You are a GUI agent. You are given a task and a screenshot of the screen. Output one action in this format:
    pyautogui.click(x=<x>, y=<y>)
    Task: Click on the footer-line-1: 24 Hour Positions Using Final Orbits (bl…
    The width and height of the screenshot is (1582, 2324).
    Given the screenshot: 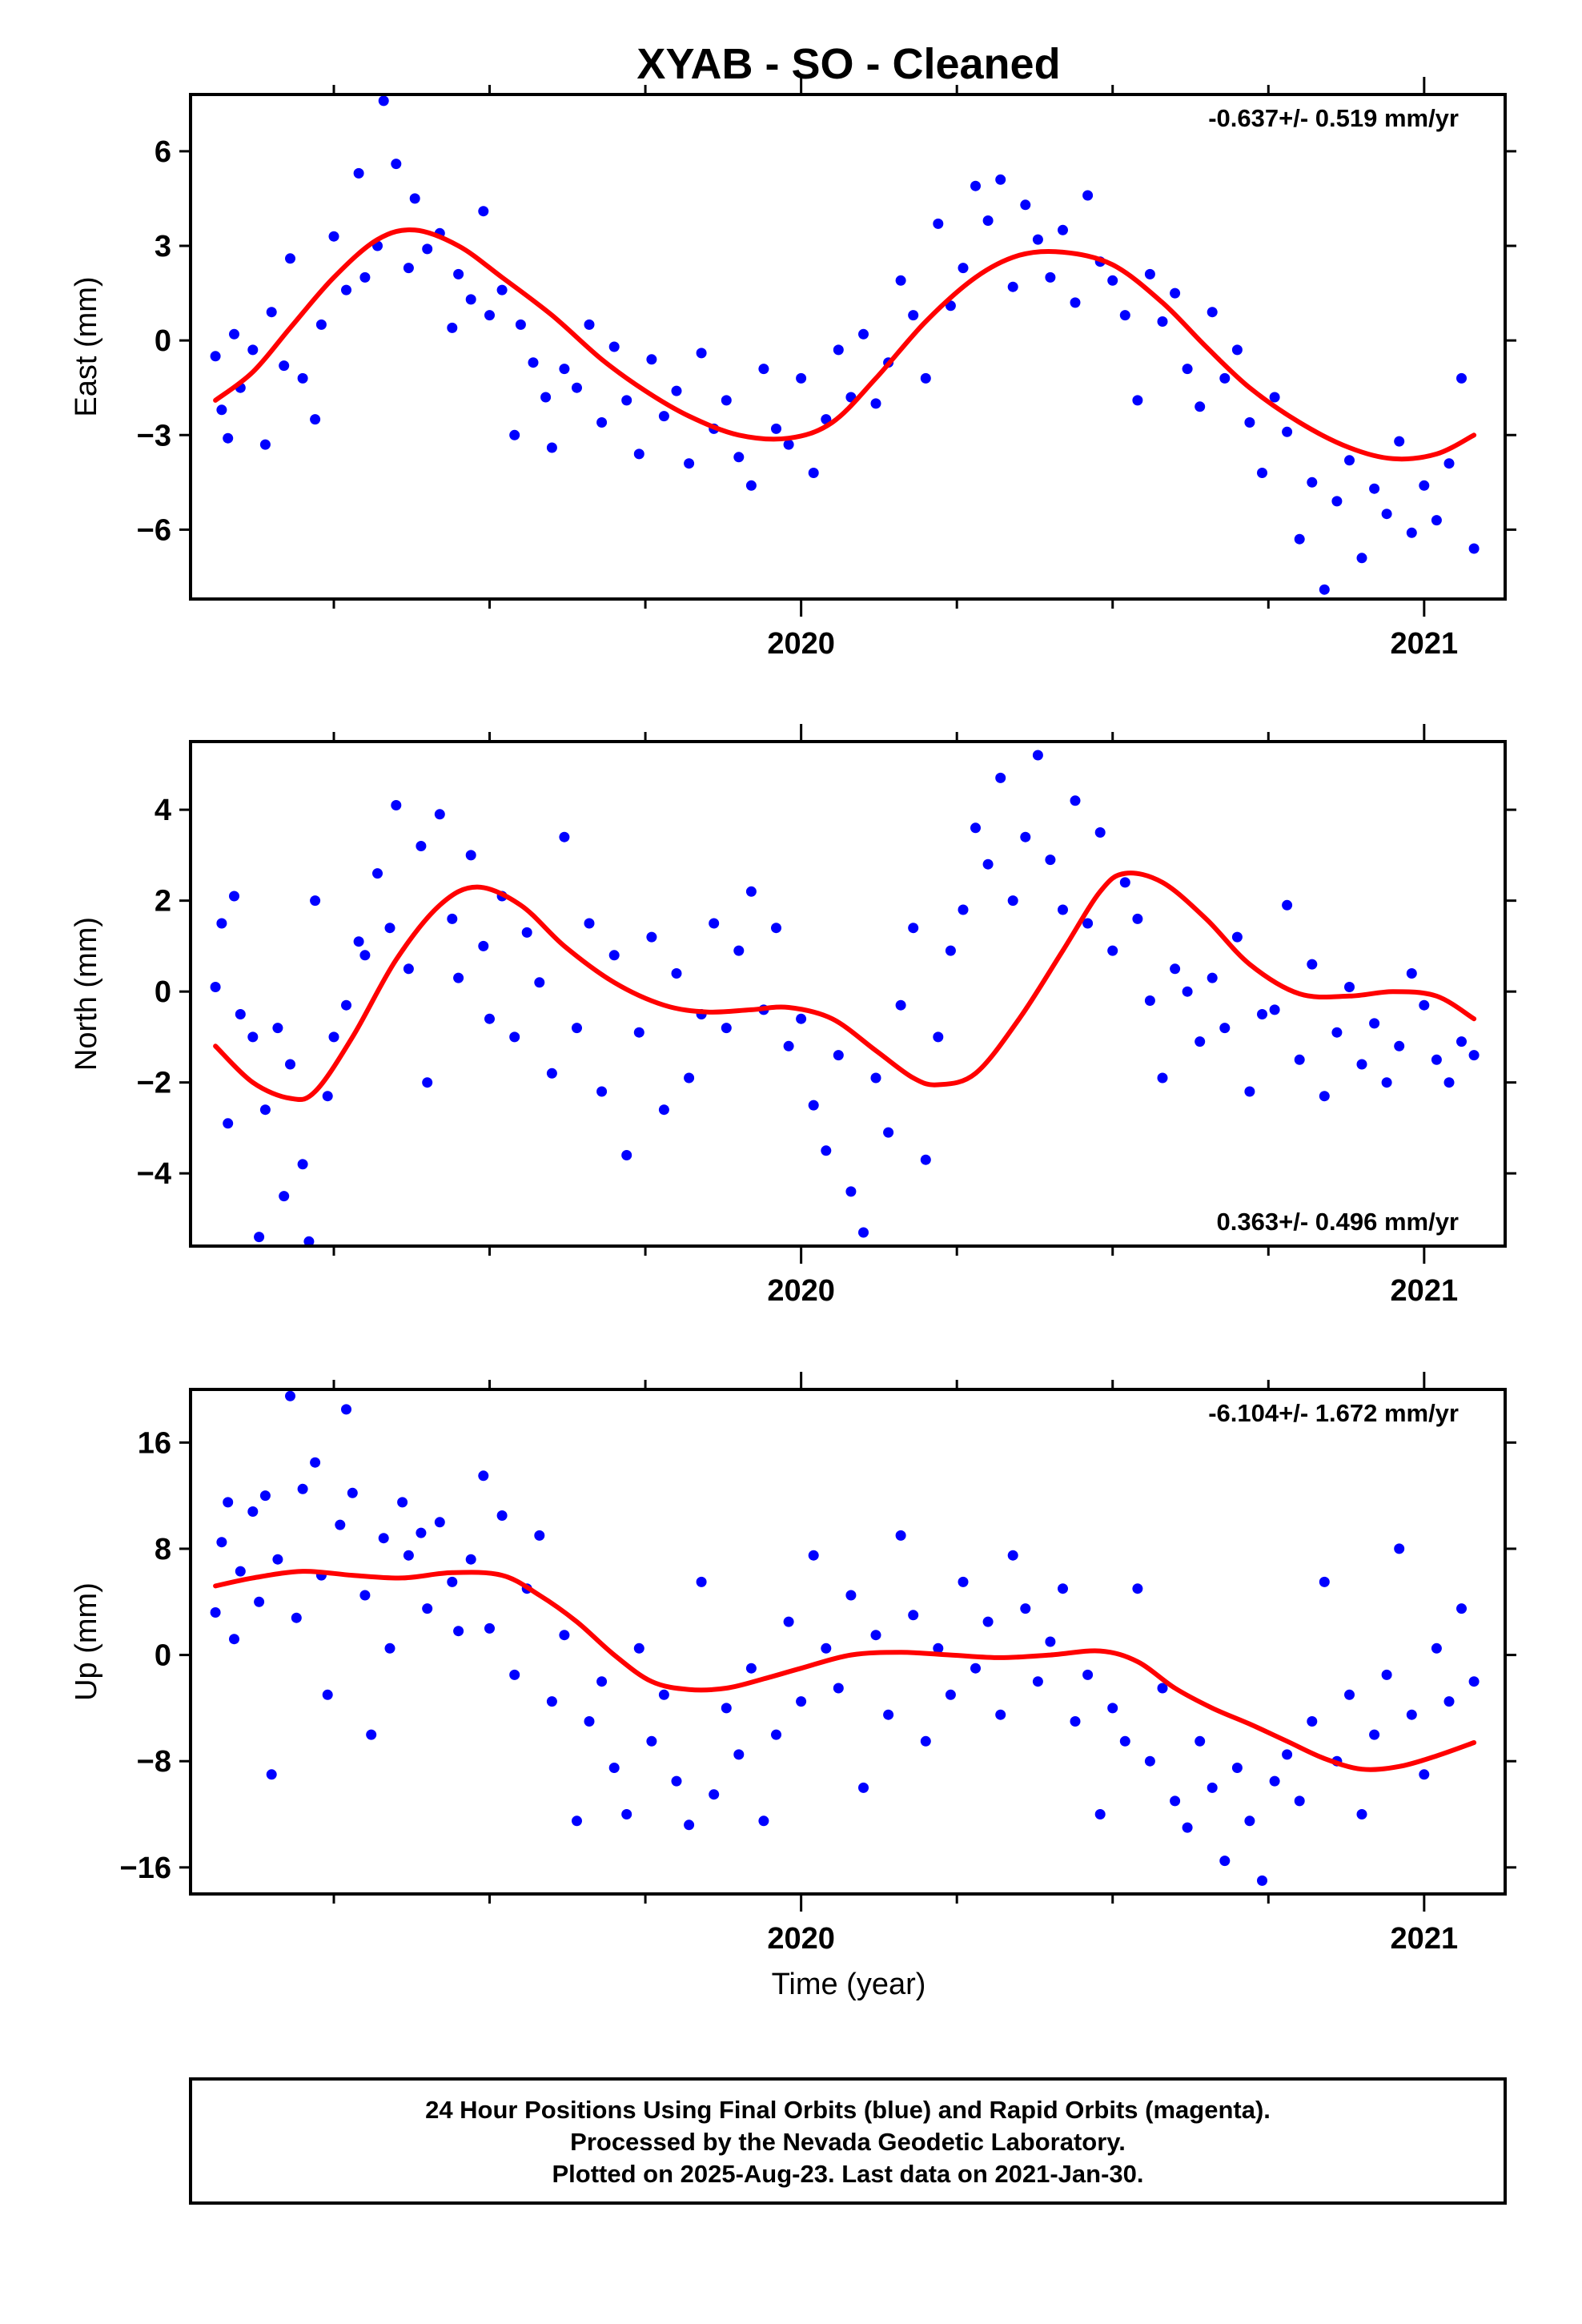 What is the action you would take?
    pyautogui.click(x=848, y=2110)
    